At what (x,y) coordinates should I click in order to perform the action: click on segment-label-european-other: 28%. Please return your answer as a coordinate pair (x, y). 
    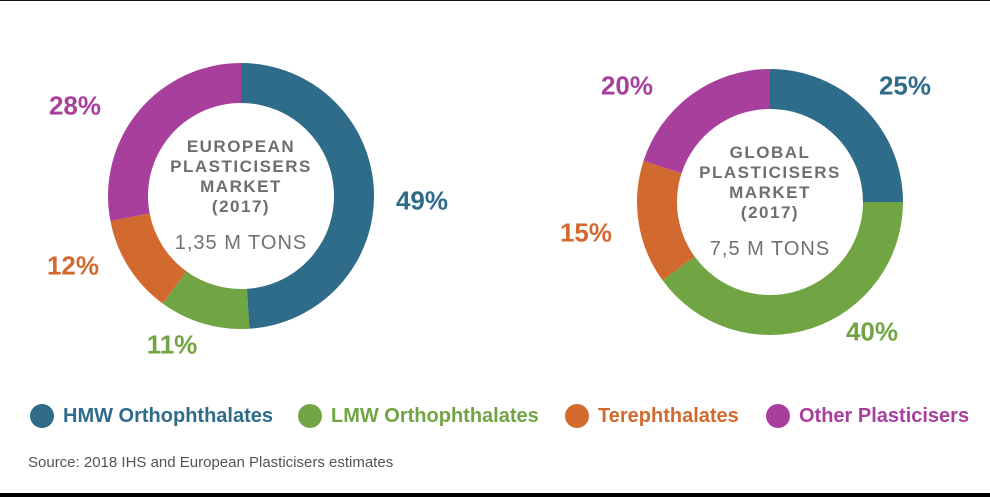
    Looking at the image, I should click on (75, 105).